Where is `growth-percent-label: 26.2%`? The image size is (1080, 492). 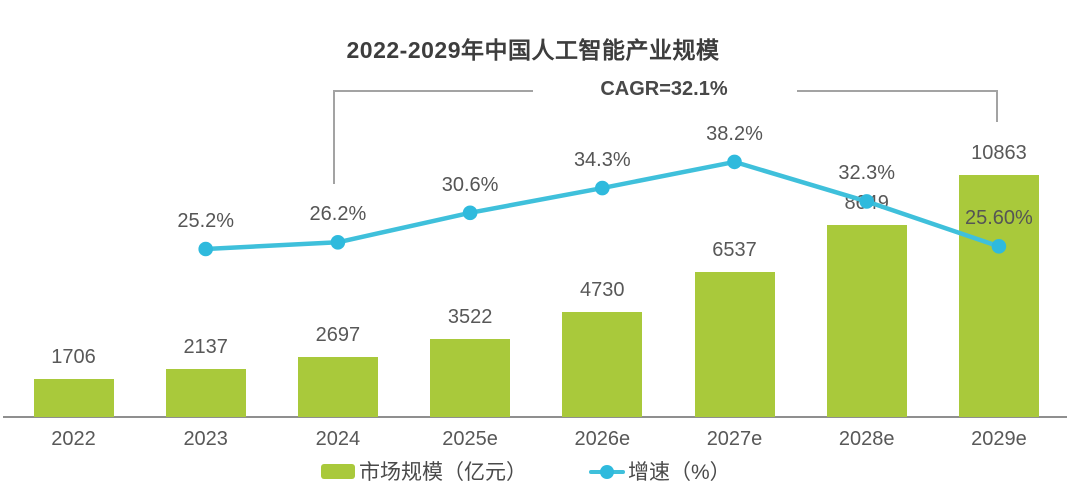
growth-percent-label: 26.2% is located at coordinates (338, 214).